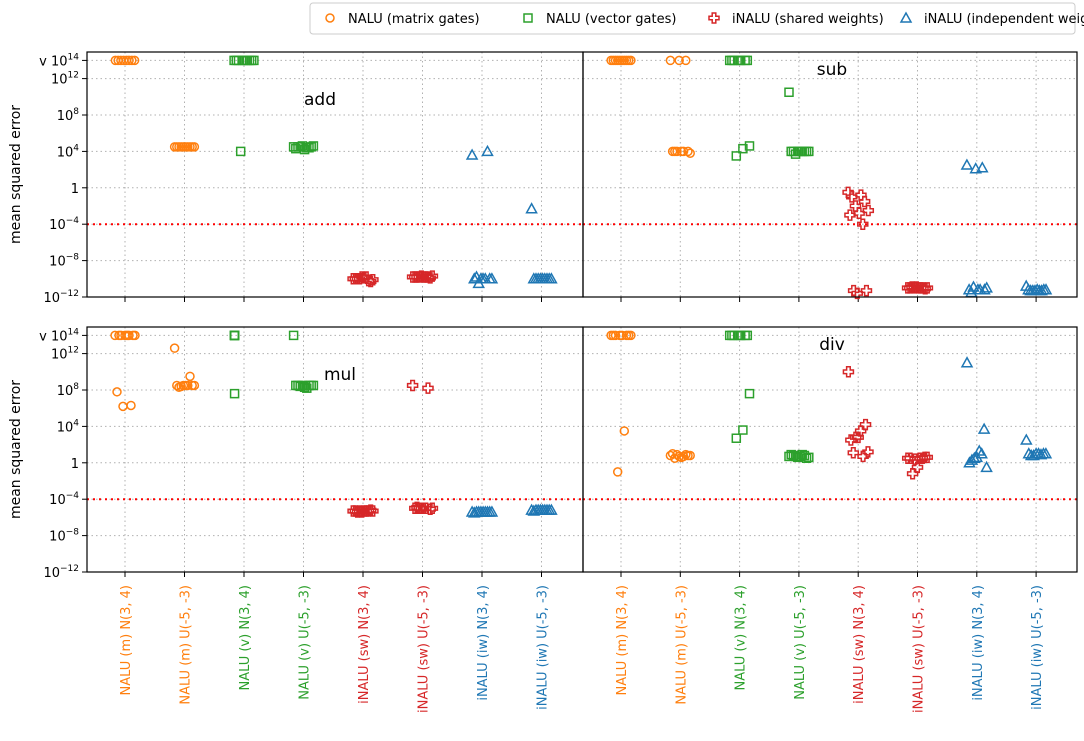 This screenshot has width=1084, height=741. What do you see at coordinates (414, 19) in the screenshot?
I see `legend-label: NALU (matrix gates)` at bounding box center [414, 19].